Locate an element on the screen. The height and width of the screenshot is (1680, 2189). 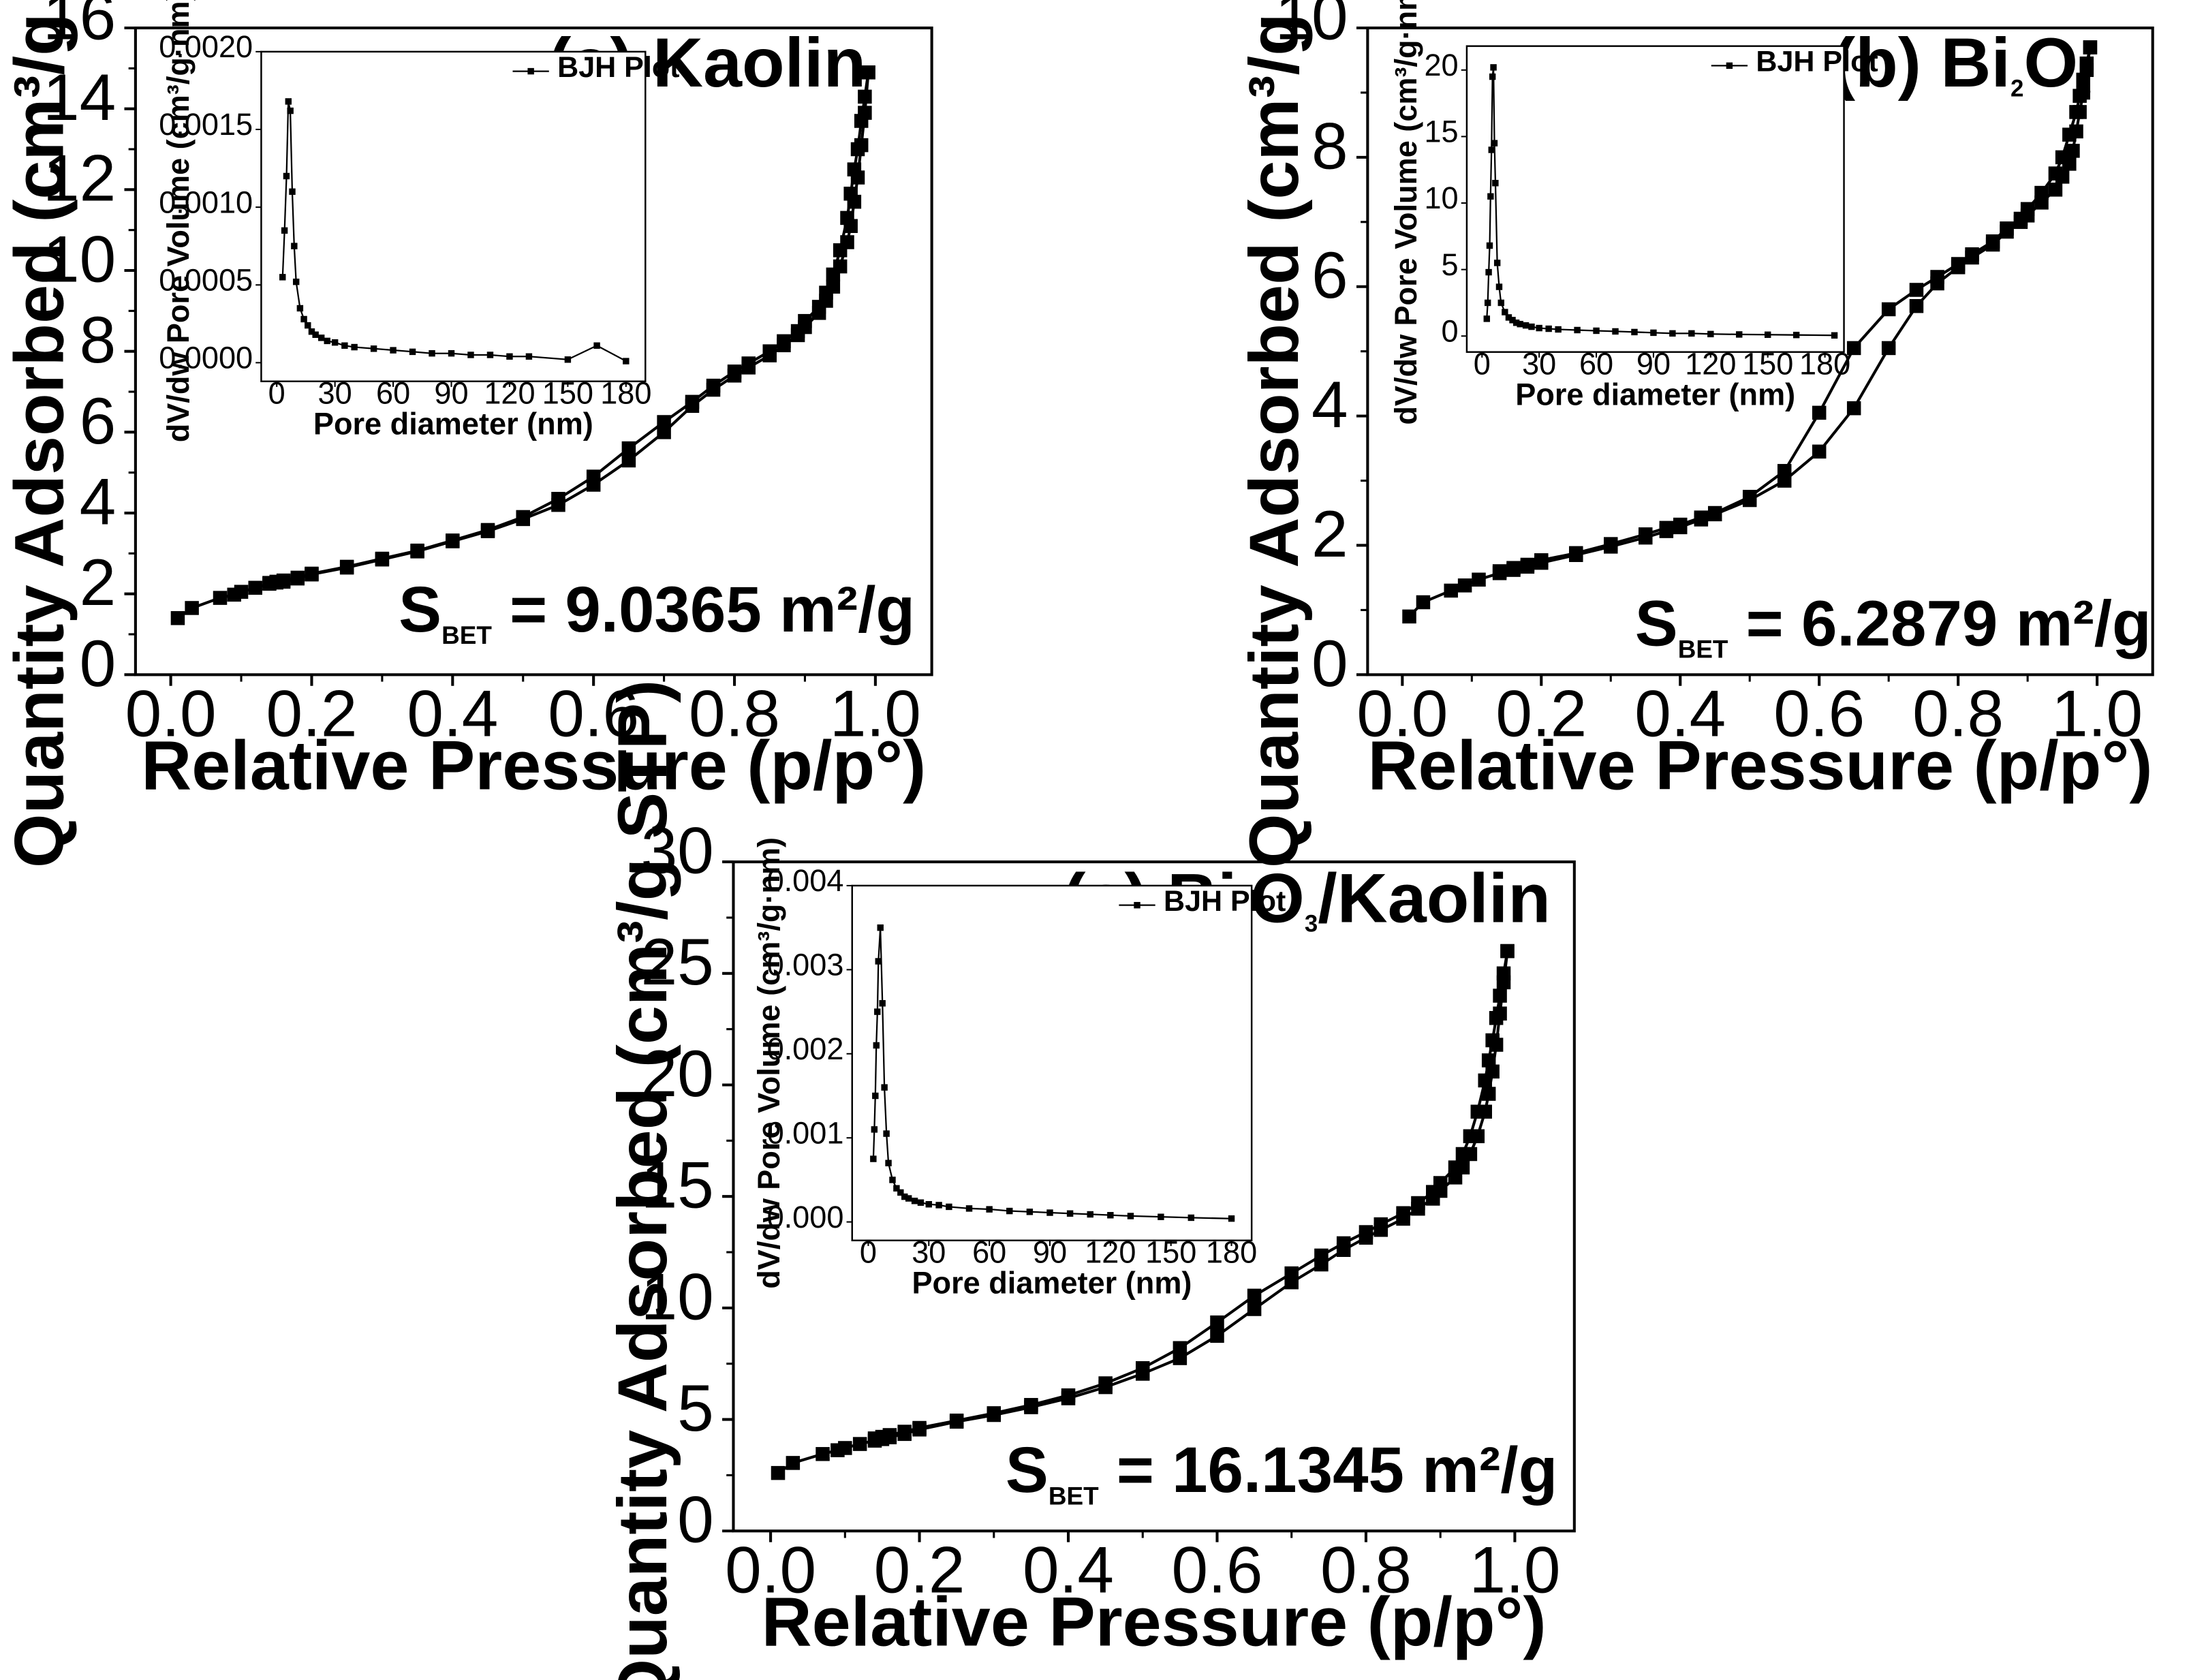
inset-y-tick-label: 0.0010 is located at coordinates (206, 202).